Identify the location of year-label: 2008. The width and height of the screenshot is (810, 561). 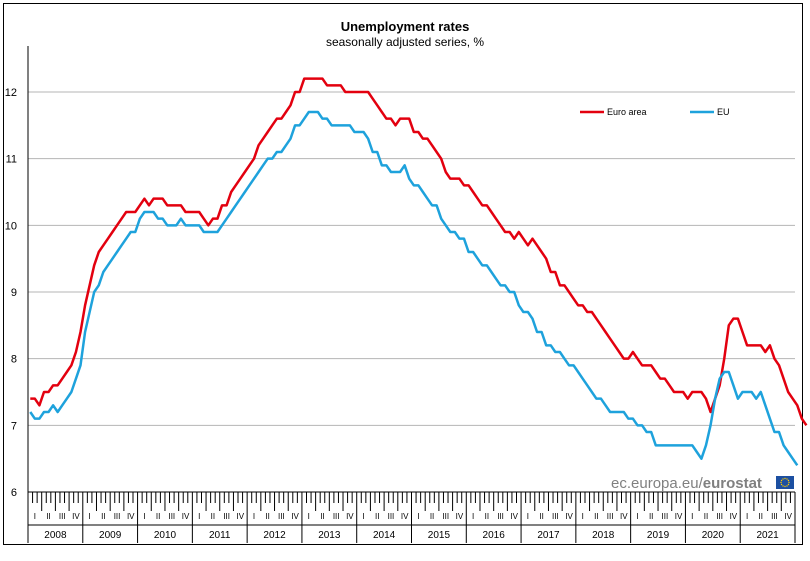
(55, 535).